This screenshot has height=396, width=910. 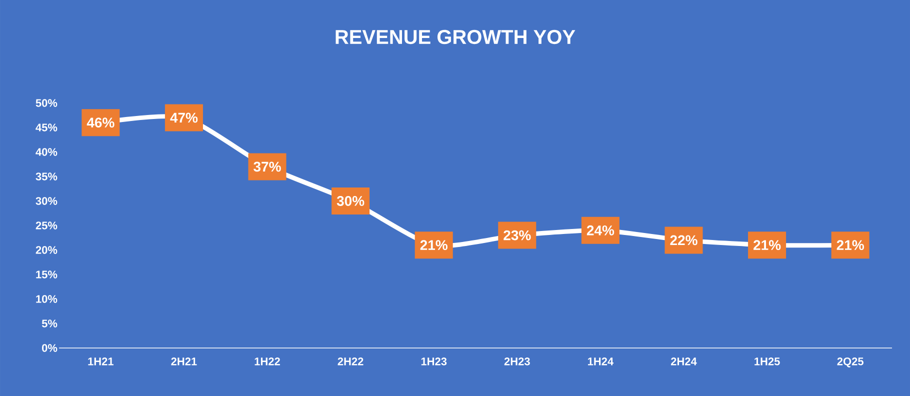 I want to click on y-tick-label: 5%, so click(x=50, y=324).